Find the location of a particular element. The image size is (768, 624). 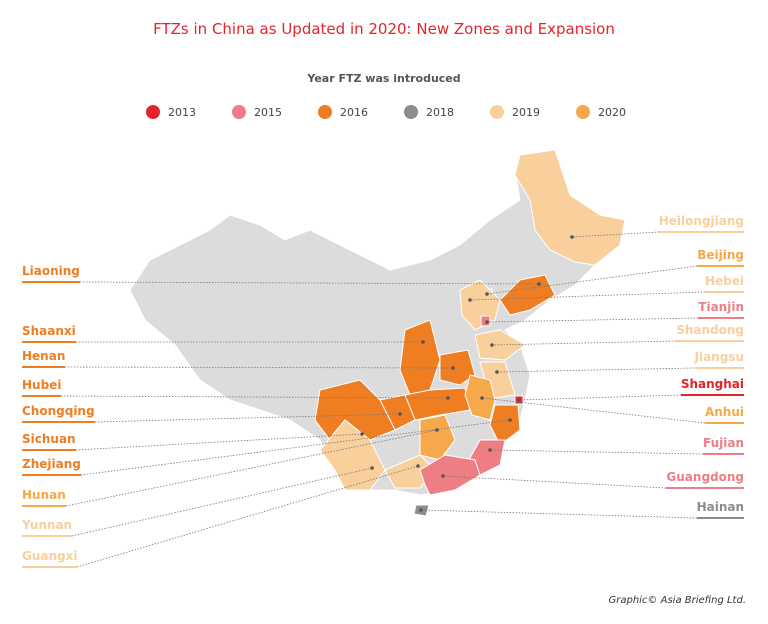

label-zhejiang: Zhejiang is located at coordinates (51, 466).